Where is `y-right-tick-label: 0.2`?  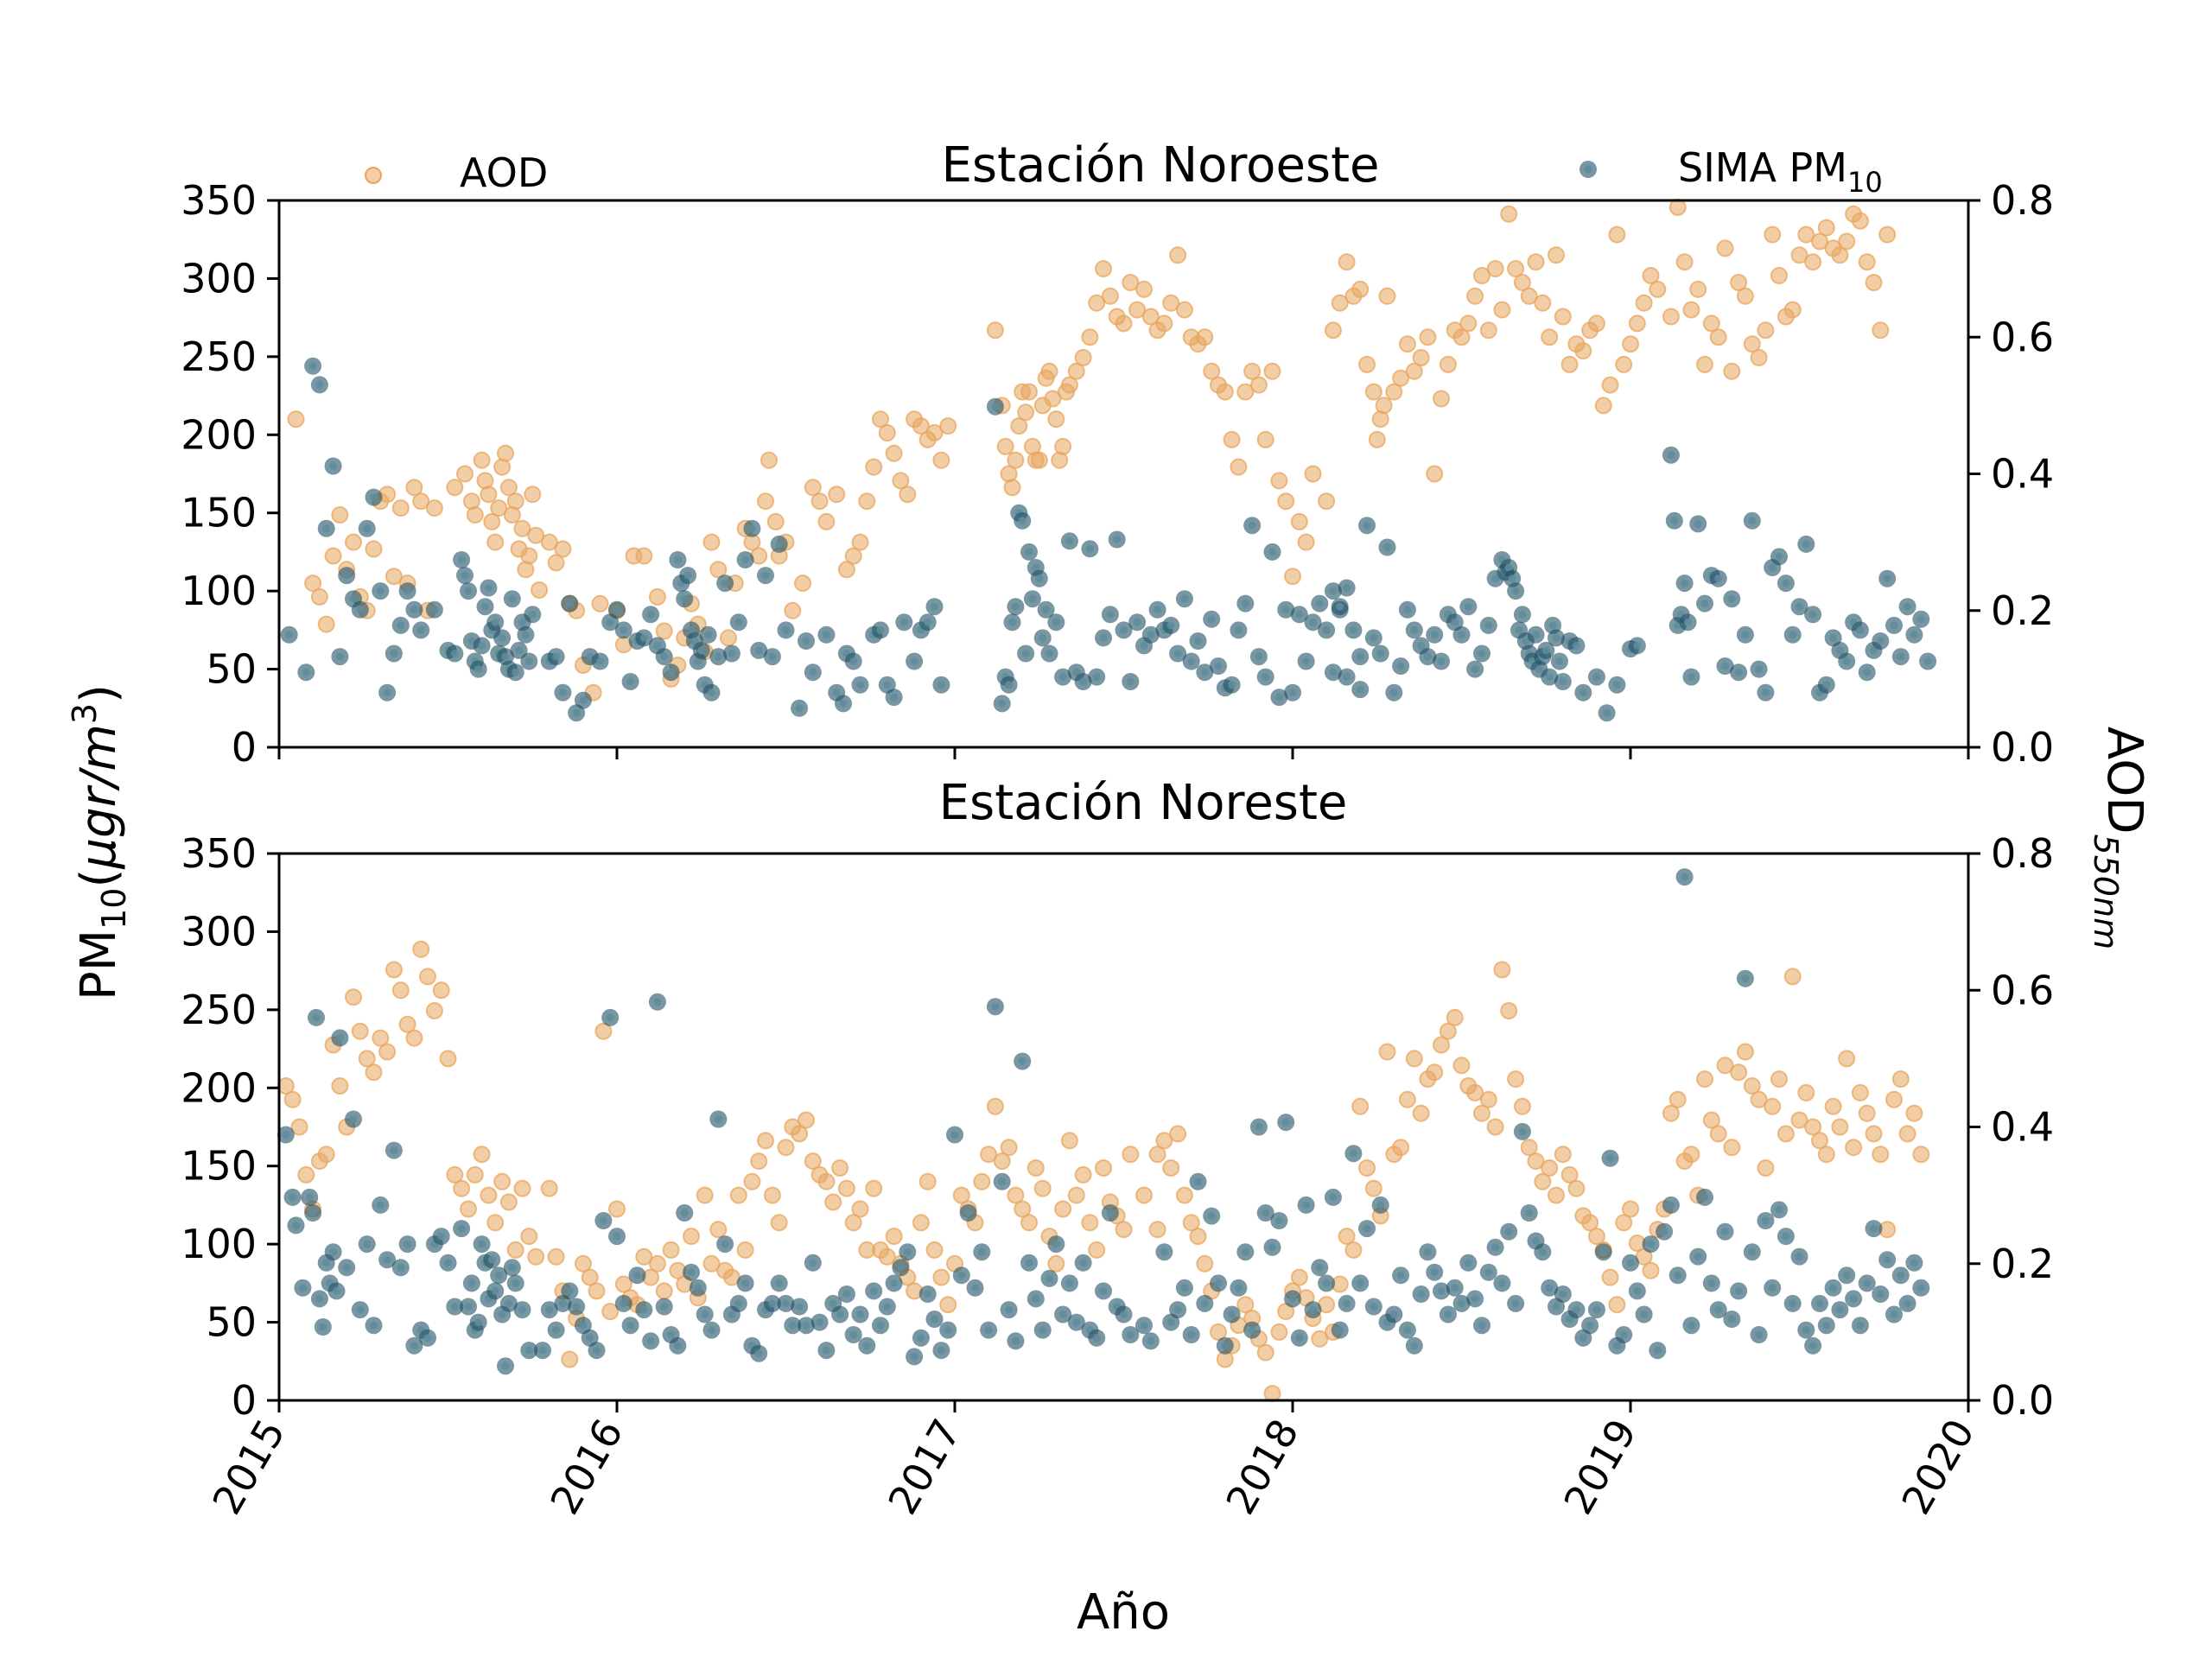 y-right-tick-label: 0.2 is located at coordinates (2022, 611).